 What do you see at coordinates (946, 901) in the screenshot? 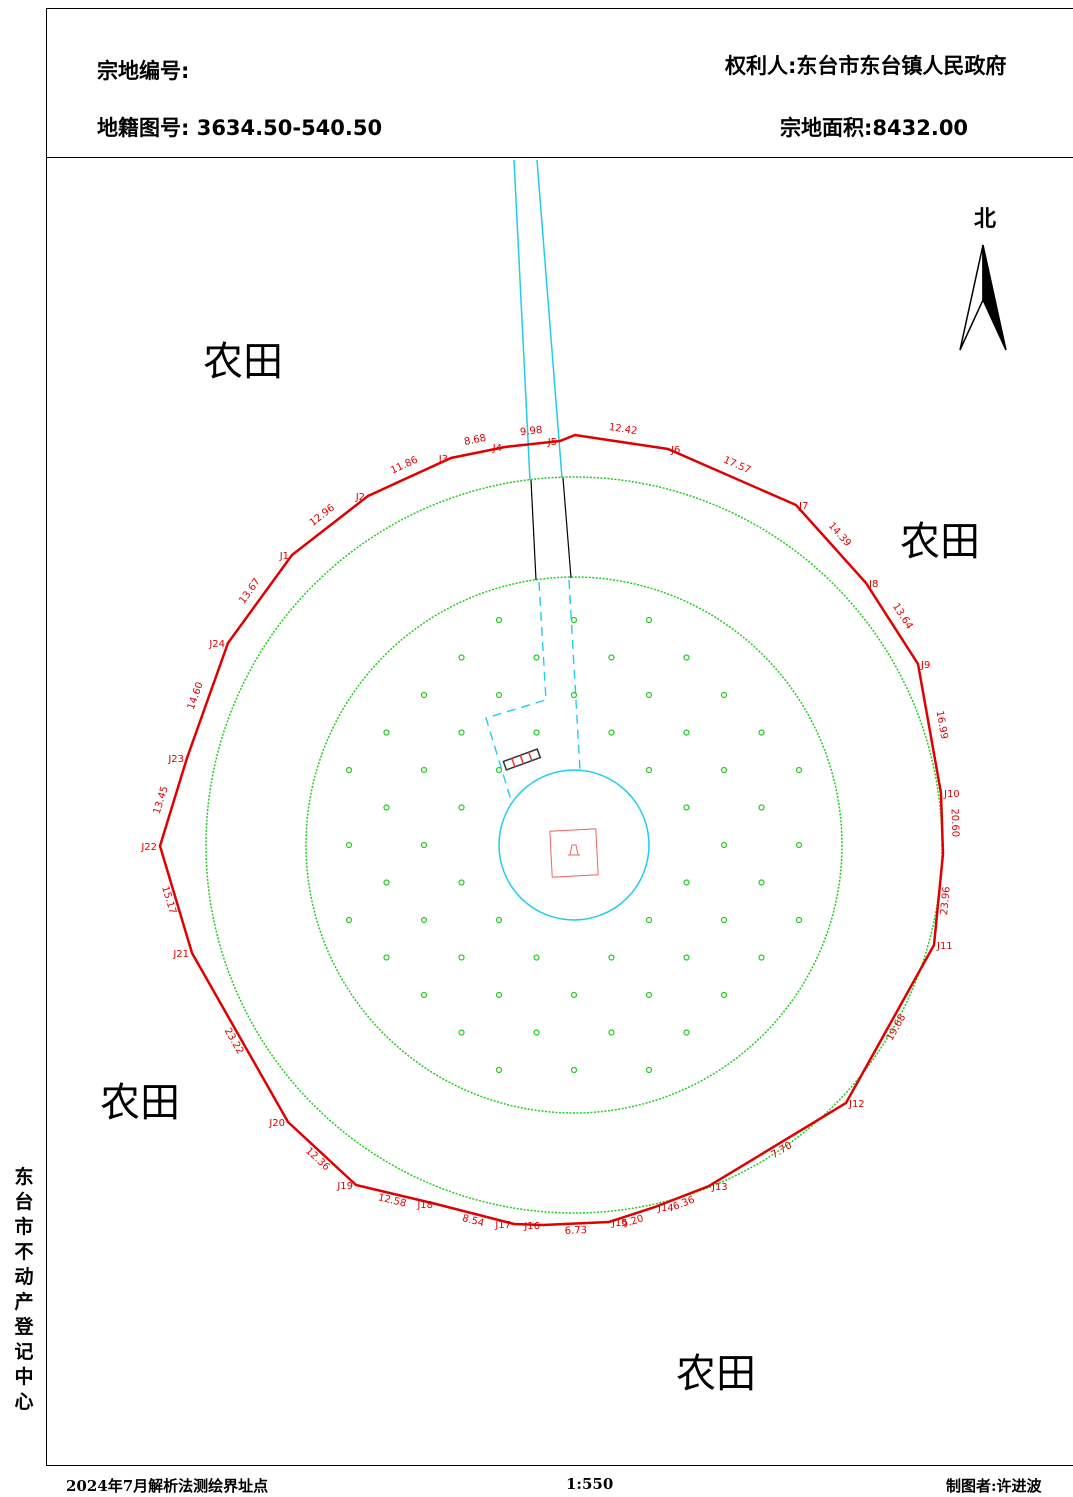
I see `edge-length-label: 23.96` at bounding box center [946, 901].